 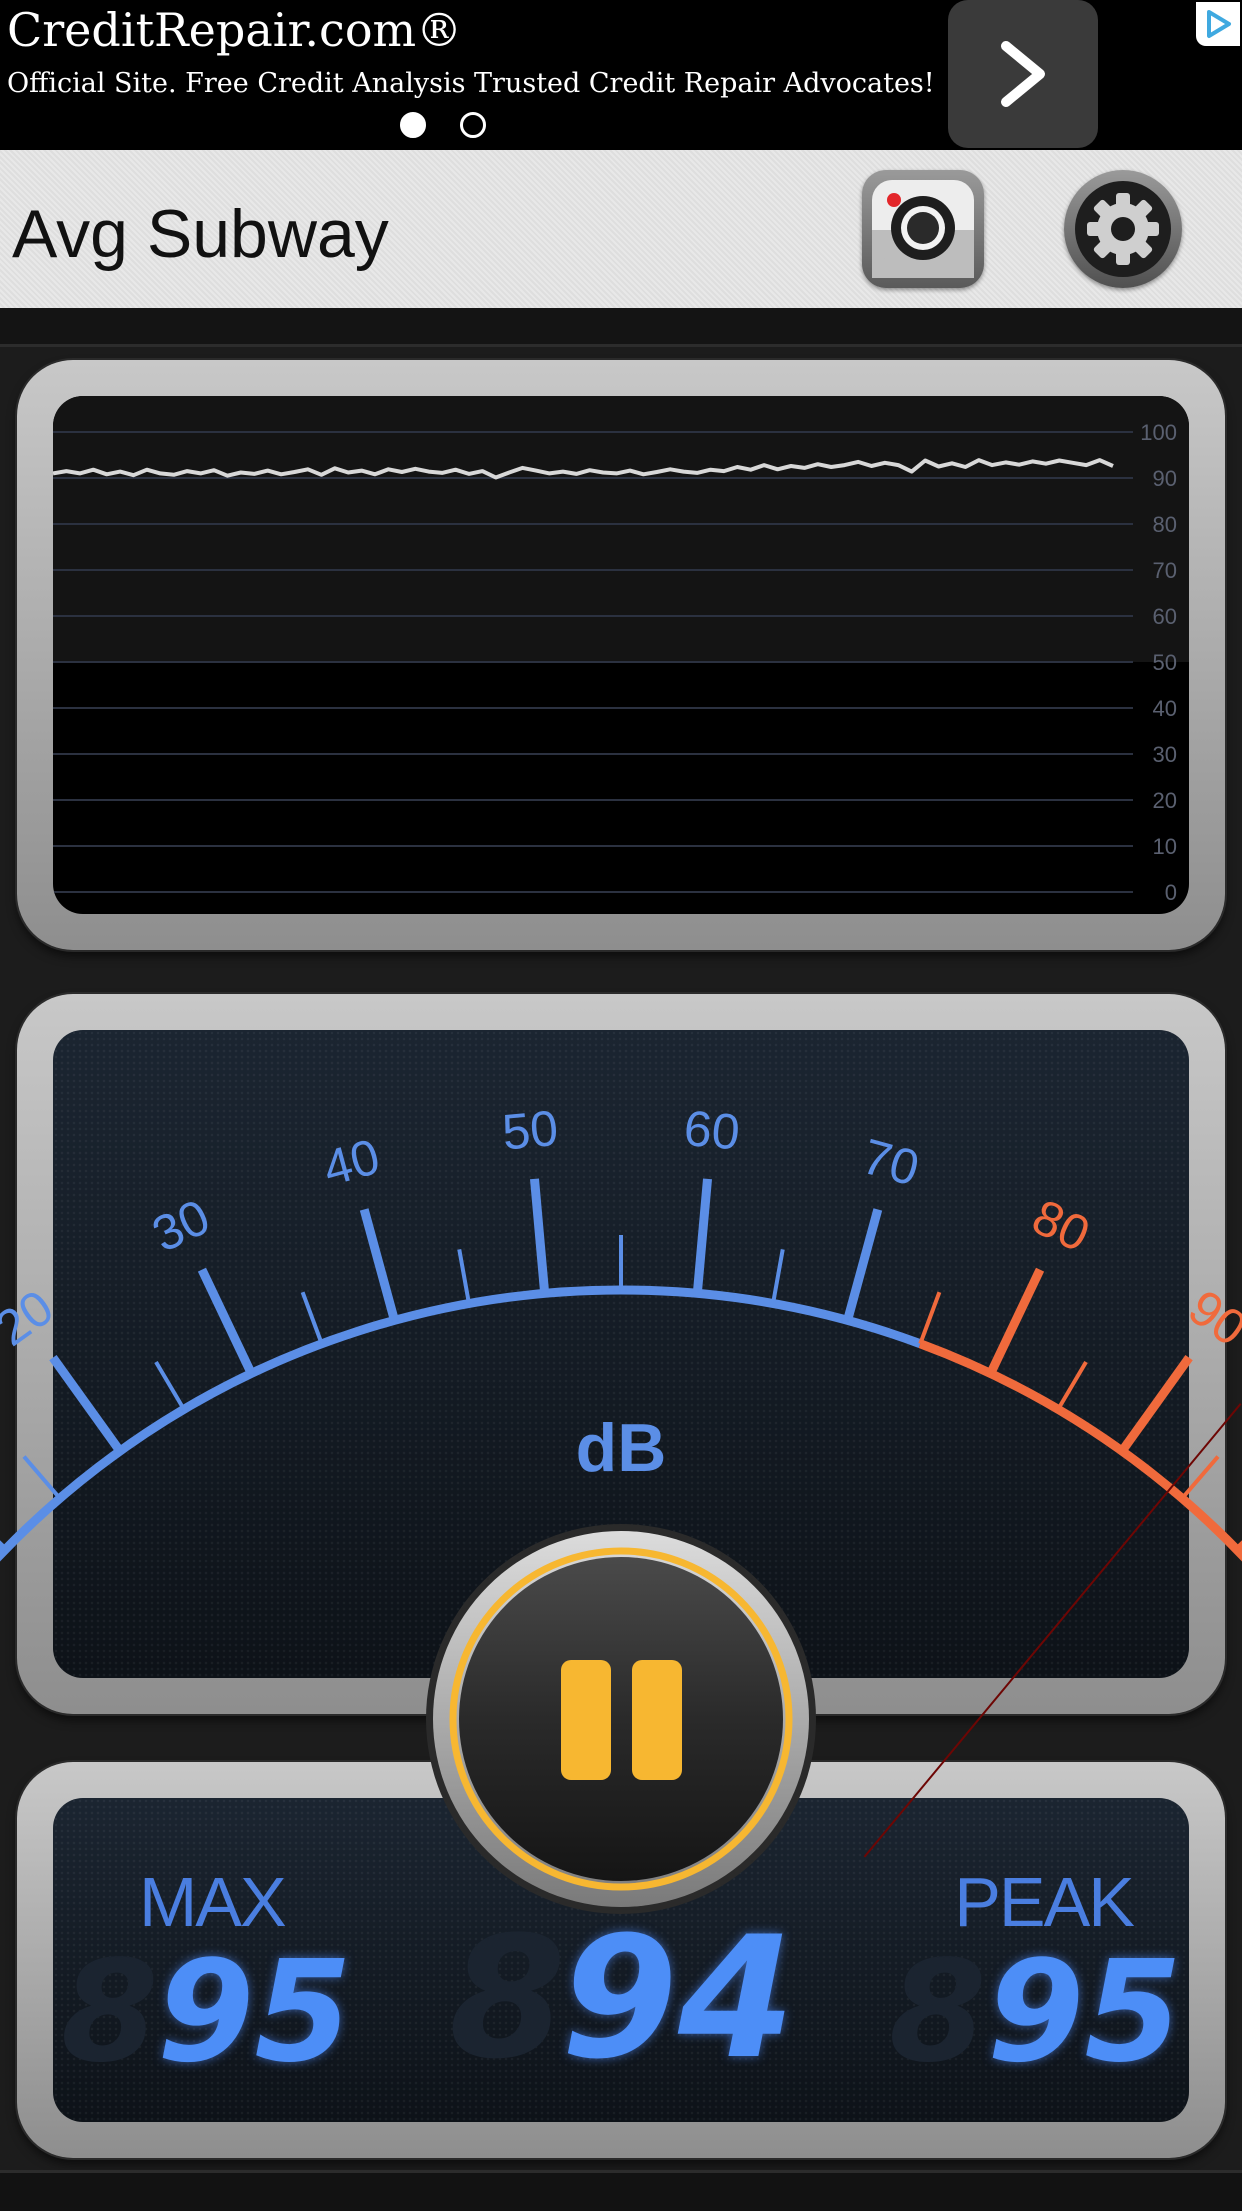 I want to click on max-label: MAX, so click(x=213, y=1902).